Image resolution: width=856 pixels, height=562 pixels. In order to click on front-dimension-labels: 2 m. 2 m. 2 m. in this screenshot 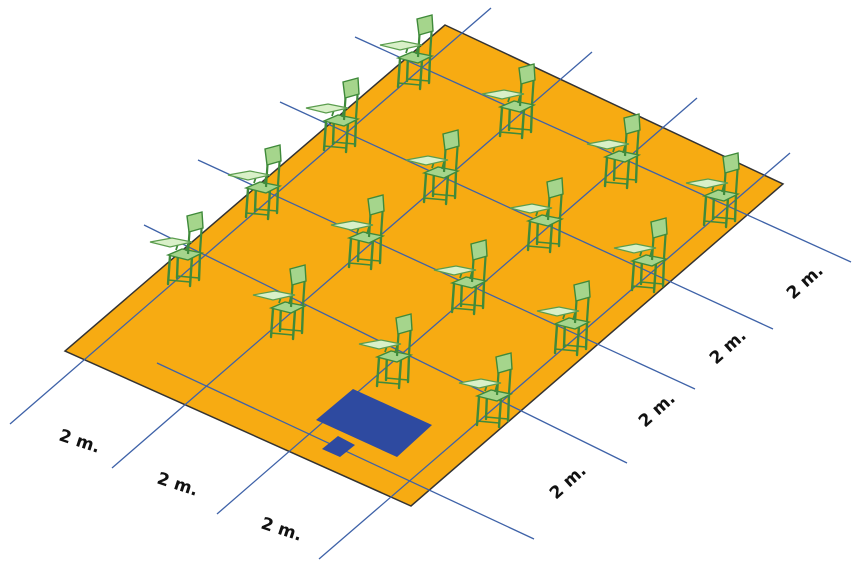, I will do `click(180, 486)`.